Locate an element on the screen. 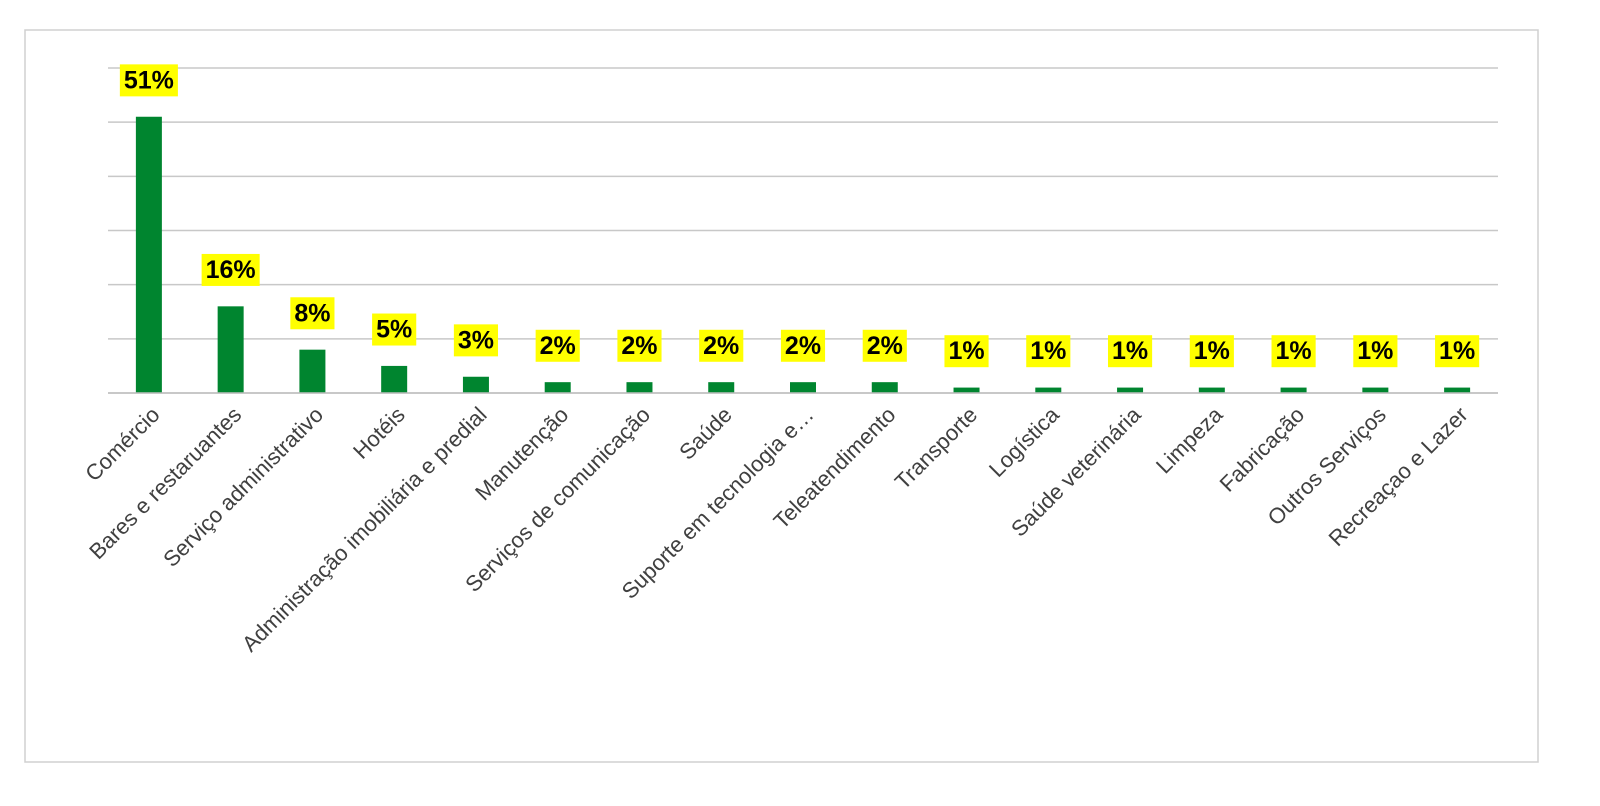  value-label: 51% is located at coordinates (149, 80).